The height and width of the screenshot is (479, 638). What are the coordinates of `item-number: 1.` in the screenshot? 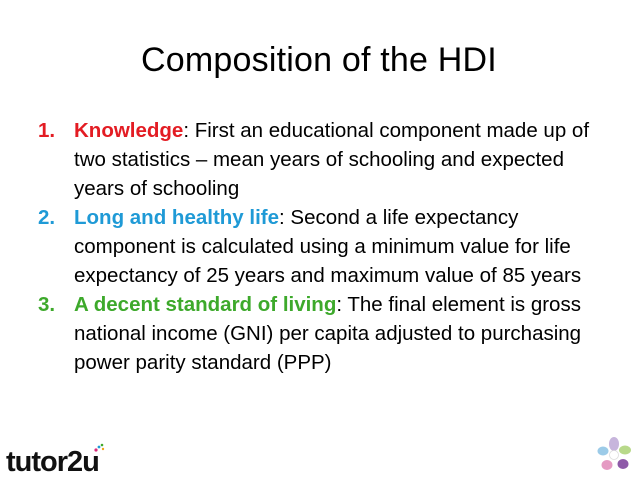 It's located at (47, 130).